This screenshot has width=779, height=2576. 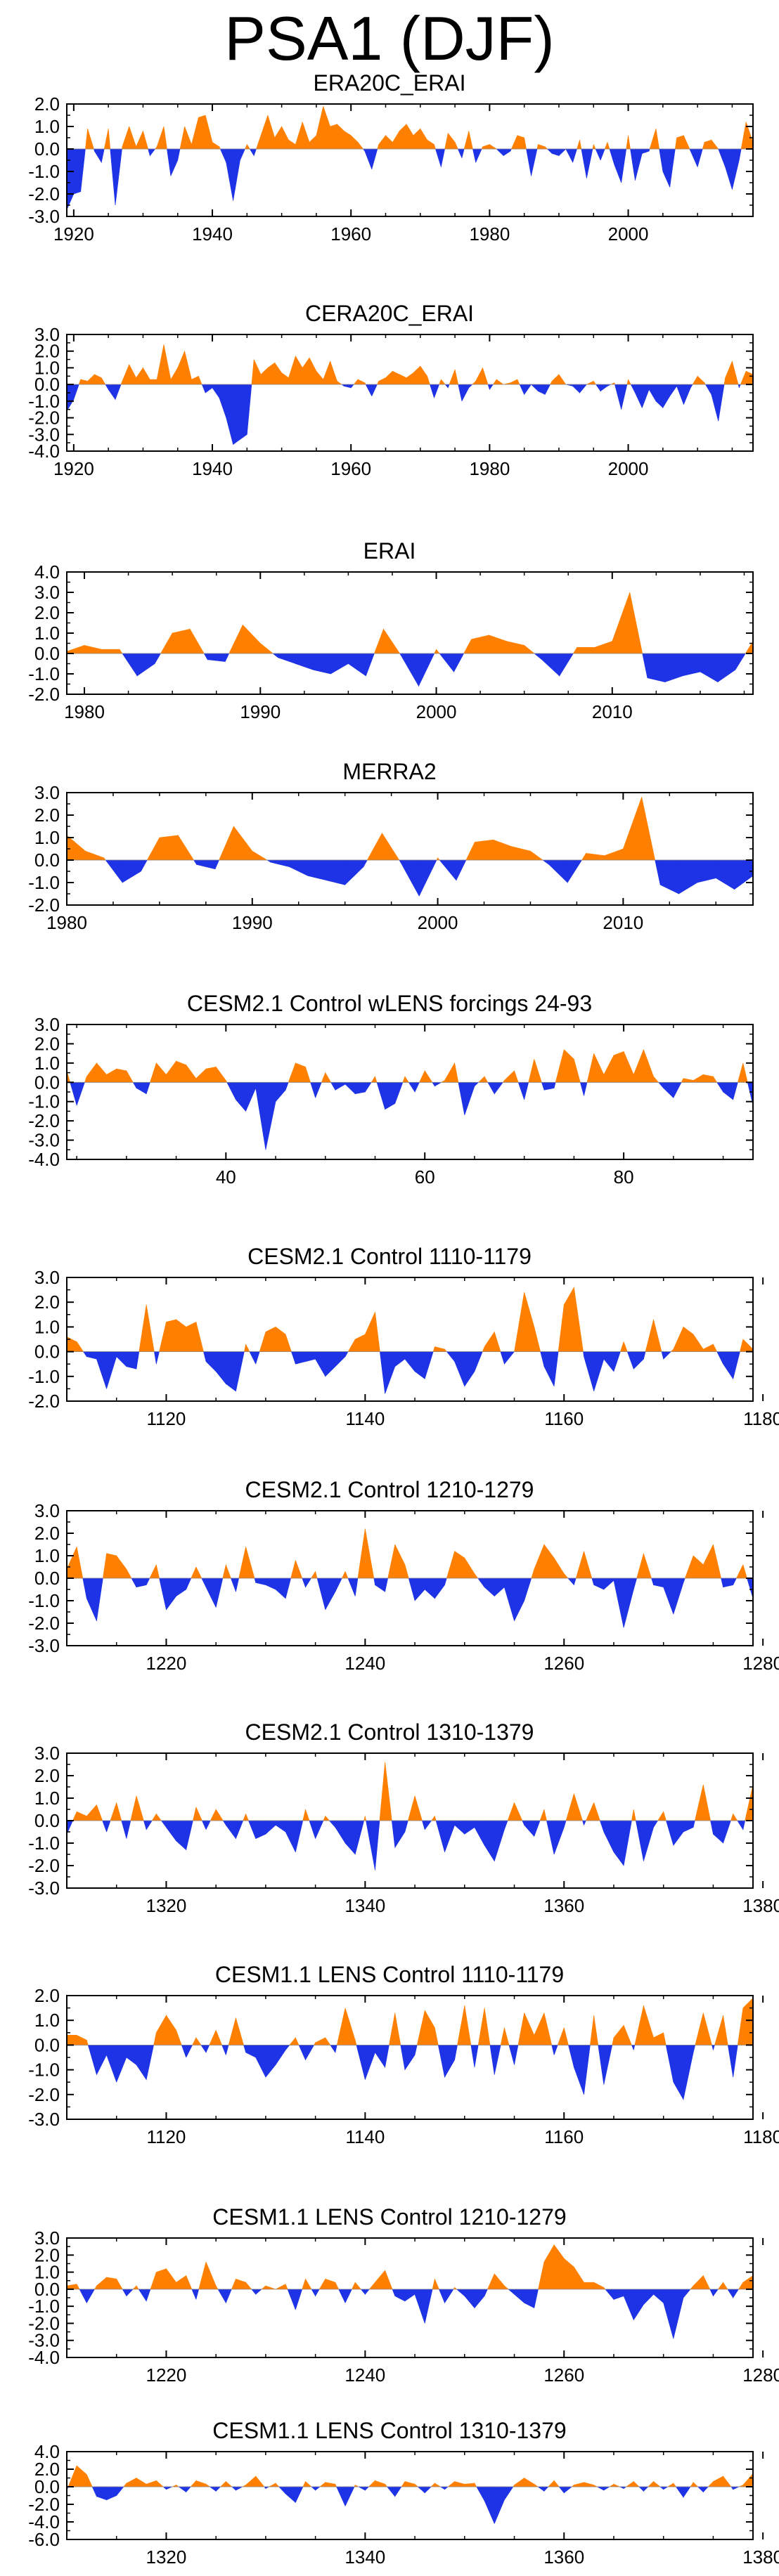 What do you see at coordinates (47, 1063) in the screenshot?
I see `y-tick-label: 1.0` at bounding box center [47, 1063].